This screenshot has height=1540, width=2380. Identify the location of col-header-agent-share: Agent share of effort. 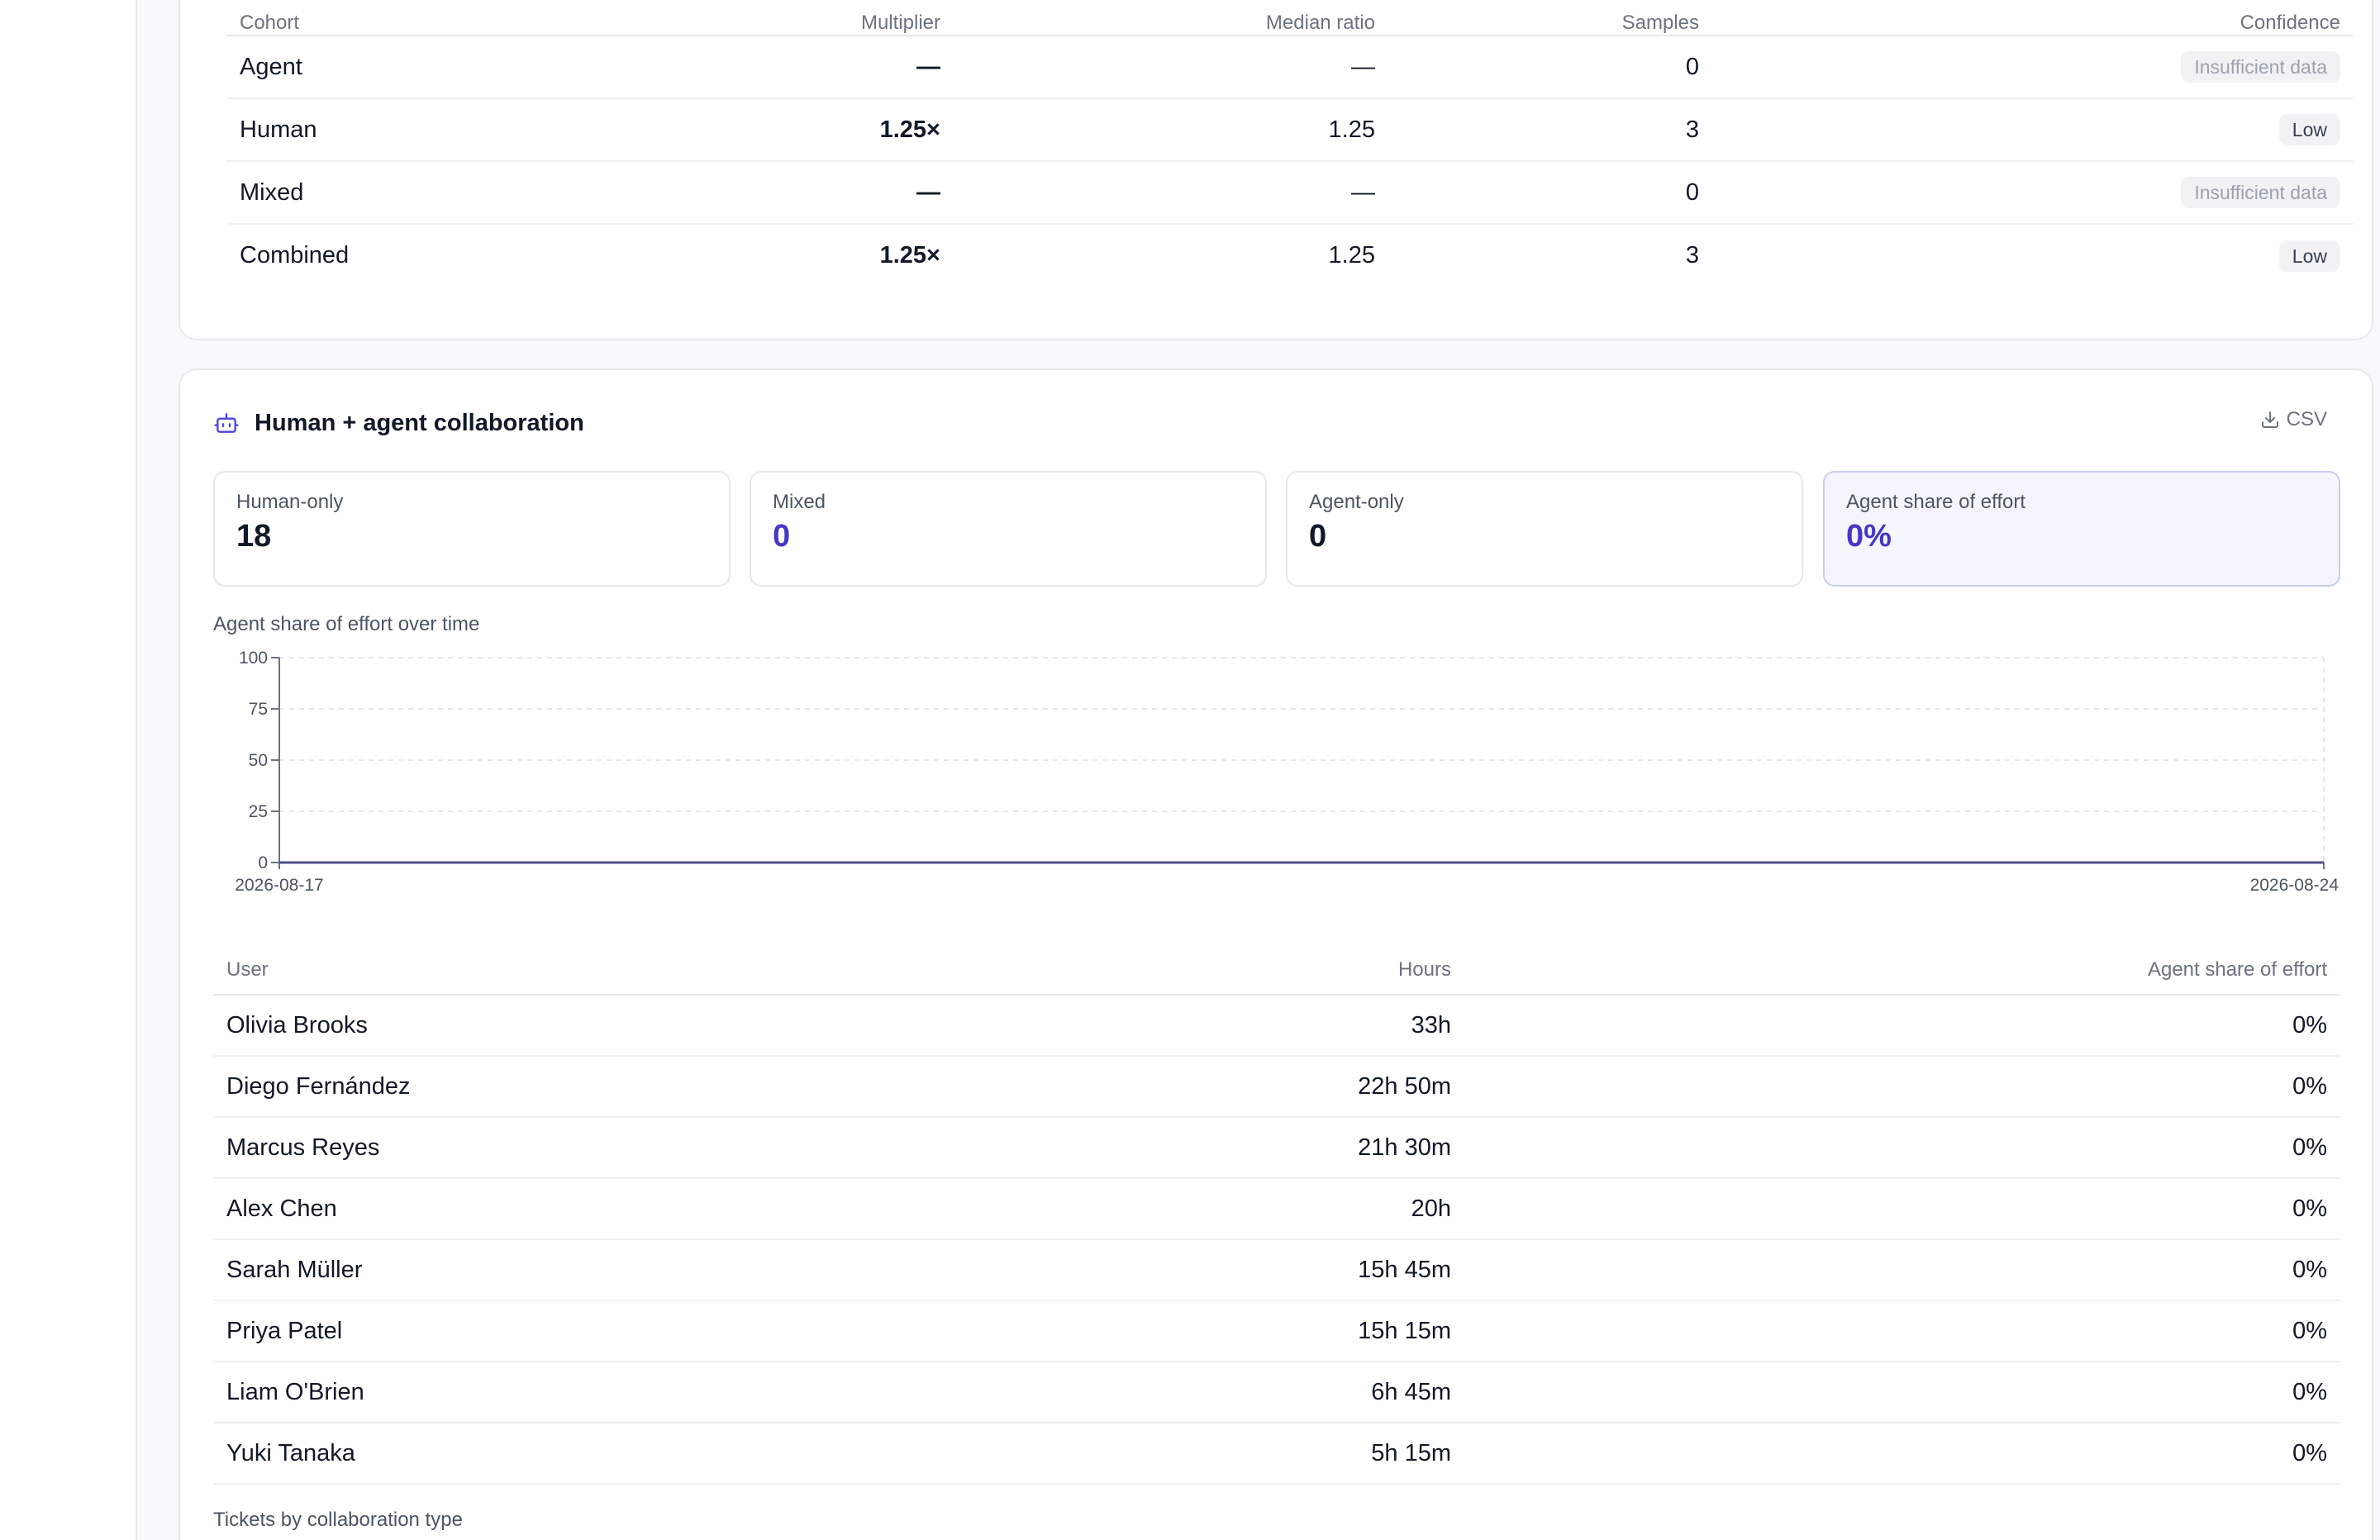
(1902, 970).